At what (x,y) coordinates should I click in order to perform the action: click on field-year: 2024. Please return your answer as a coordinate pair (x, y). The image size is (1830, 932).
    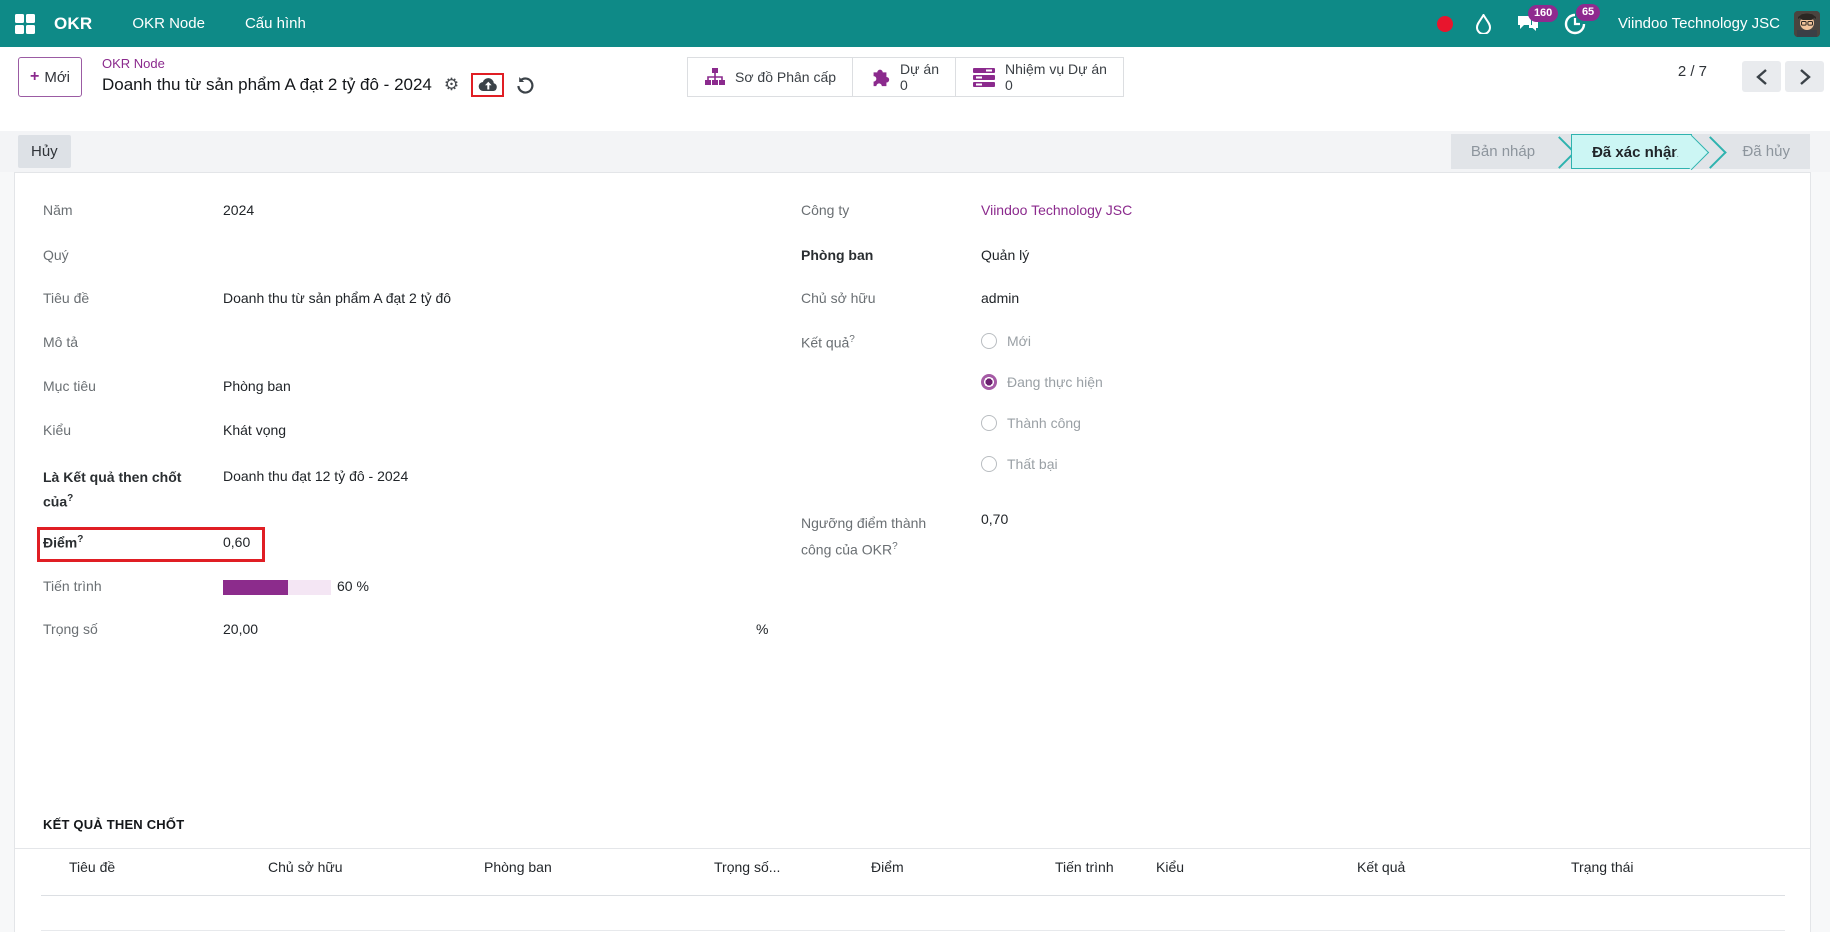
    Looking at the image, I should click on (239, 210).